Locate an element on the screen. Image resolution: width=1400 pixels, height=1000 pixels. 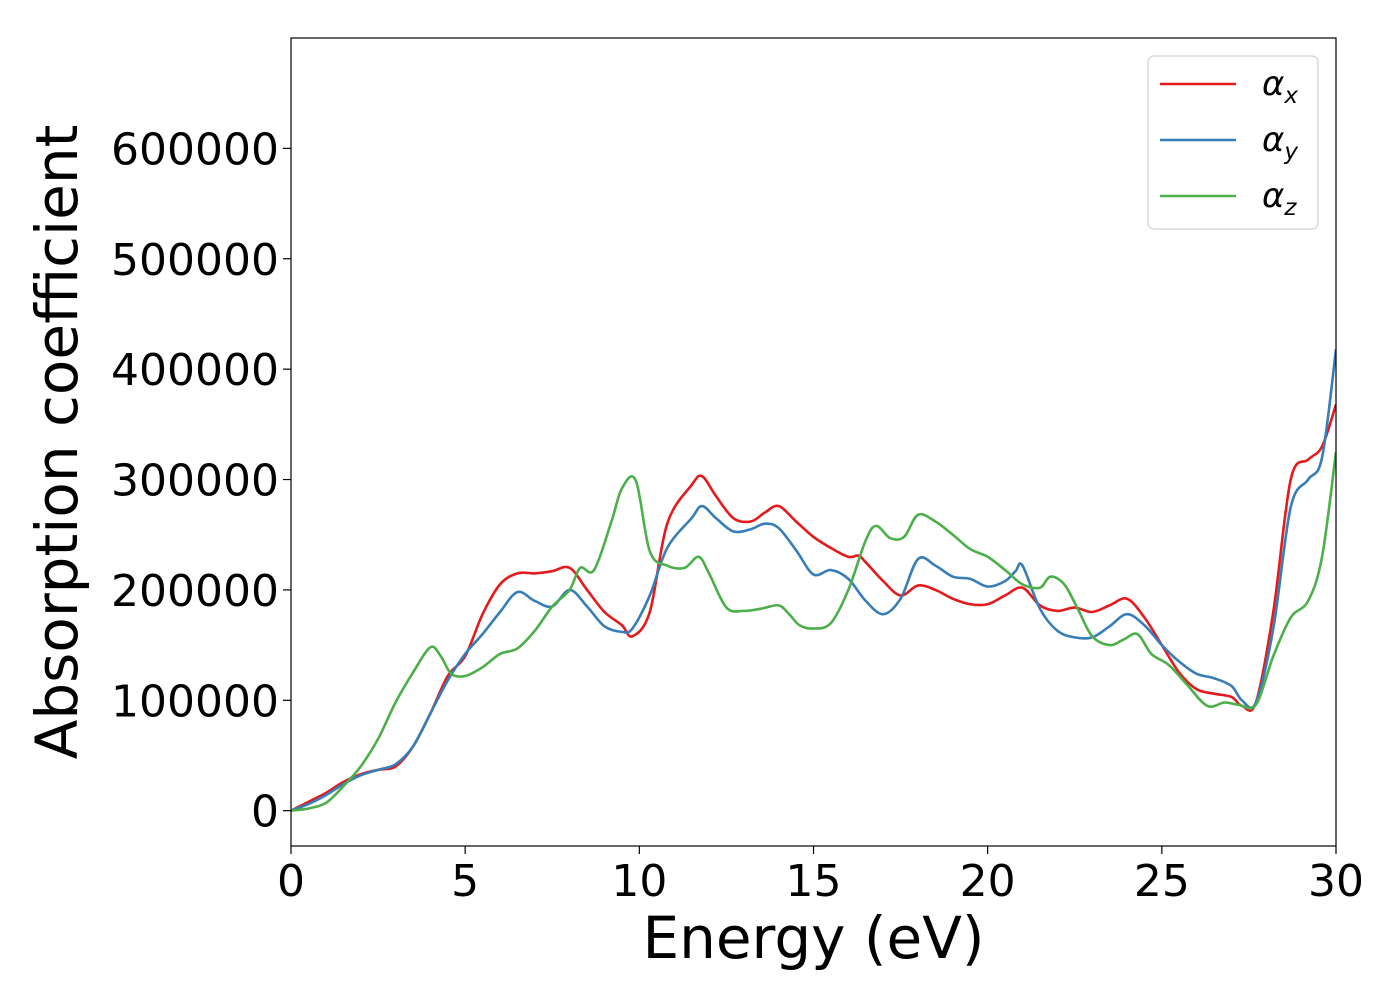
y-axis-ticks: 0 100000 200000 300000 400000 500000 600000 is located at coordinates (201, 481).